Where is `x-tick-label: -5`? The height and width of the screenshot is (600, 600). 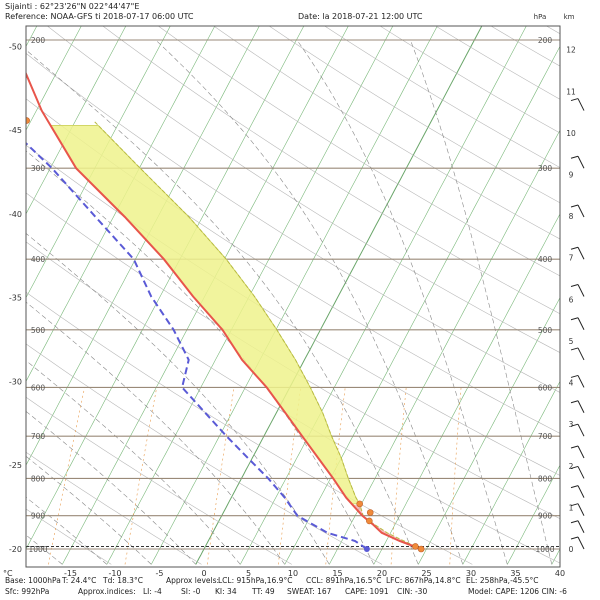 x-tick-label: -5 is located at coordinates (160, 573).